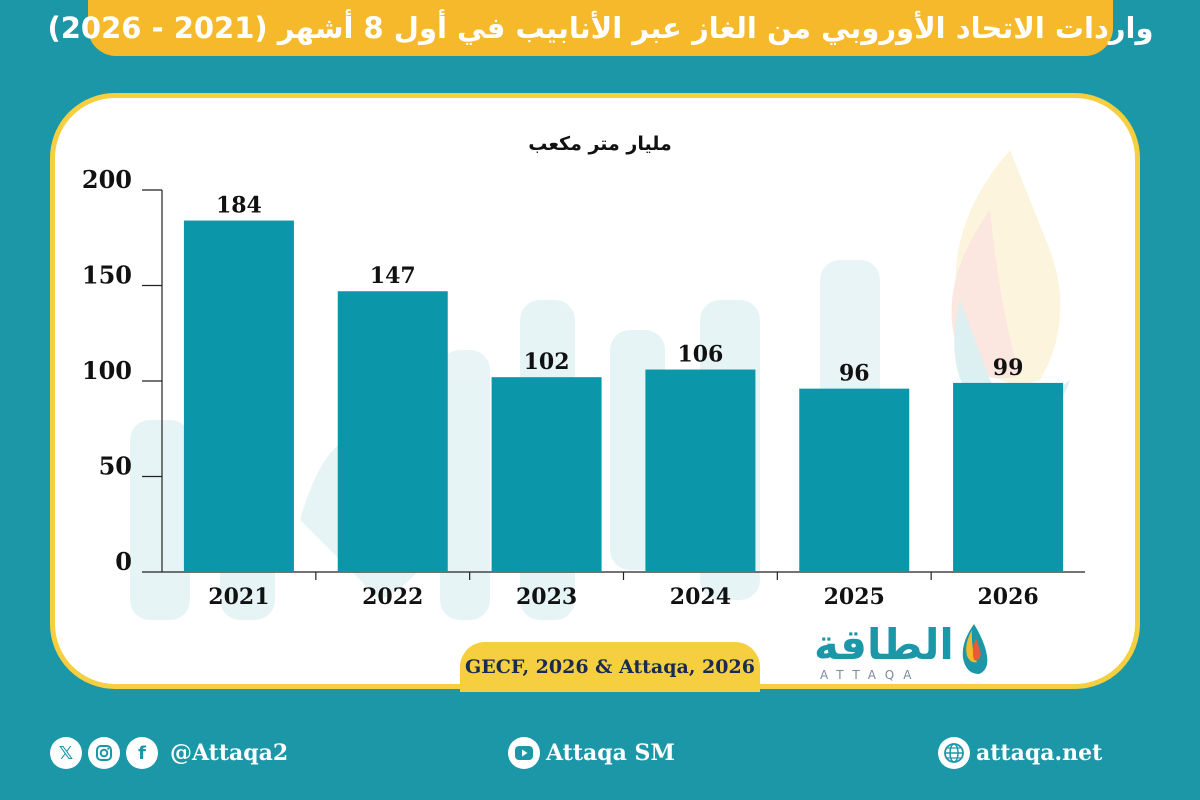 The width and height of the screenshot is (1200, 800). I want to click on x-tick-label: 2022, so click(392, 597).